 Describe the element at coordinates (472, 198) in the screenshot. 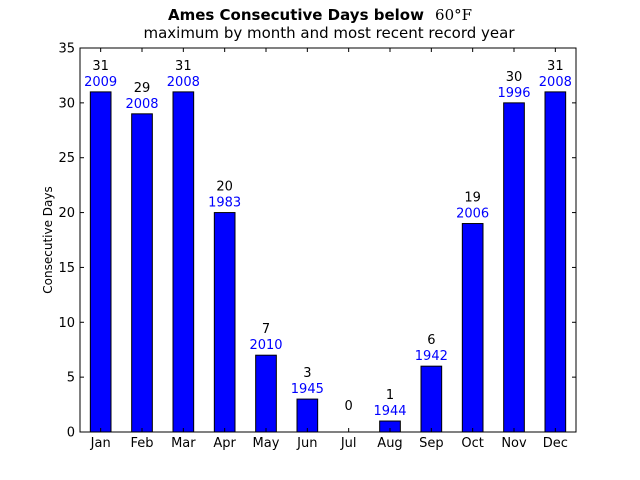

I see `value-label-oct: 19` at that location.